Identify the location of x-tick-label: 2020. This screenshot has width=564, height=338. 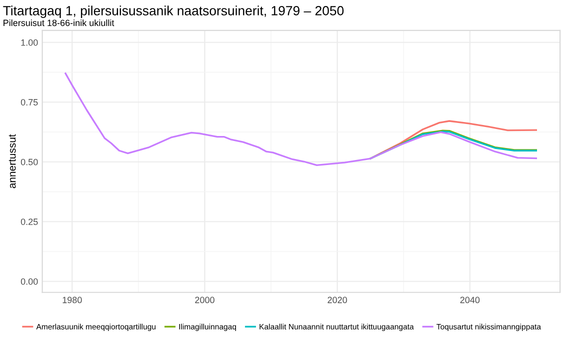
(337, 300).